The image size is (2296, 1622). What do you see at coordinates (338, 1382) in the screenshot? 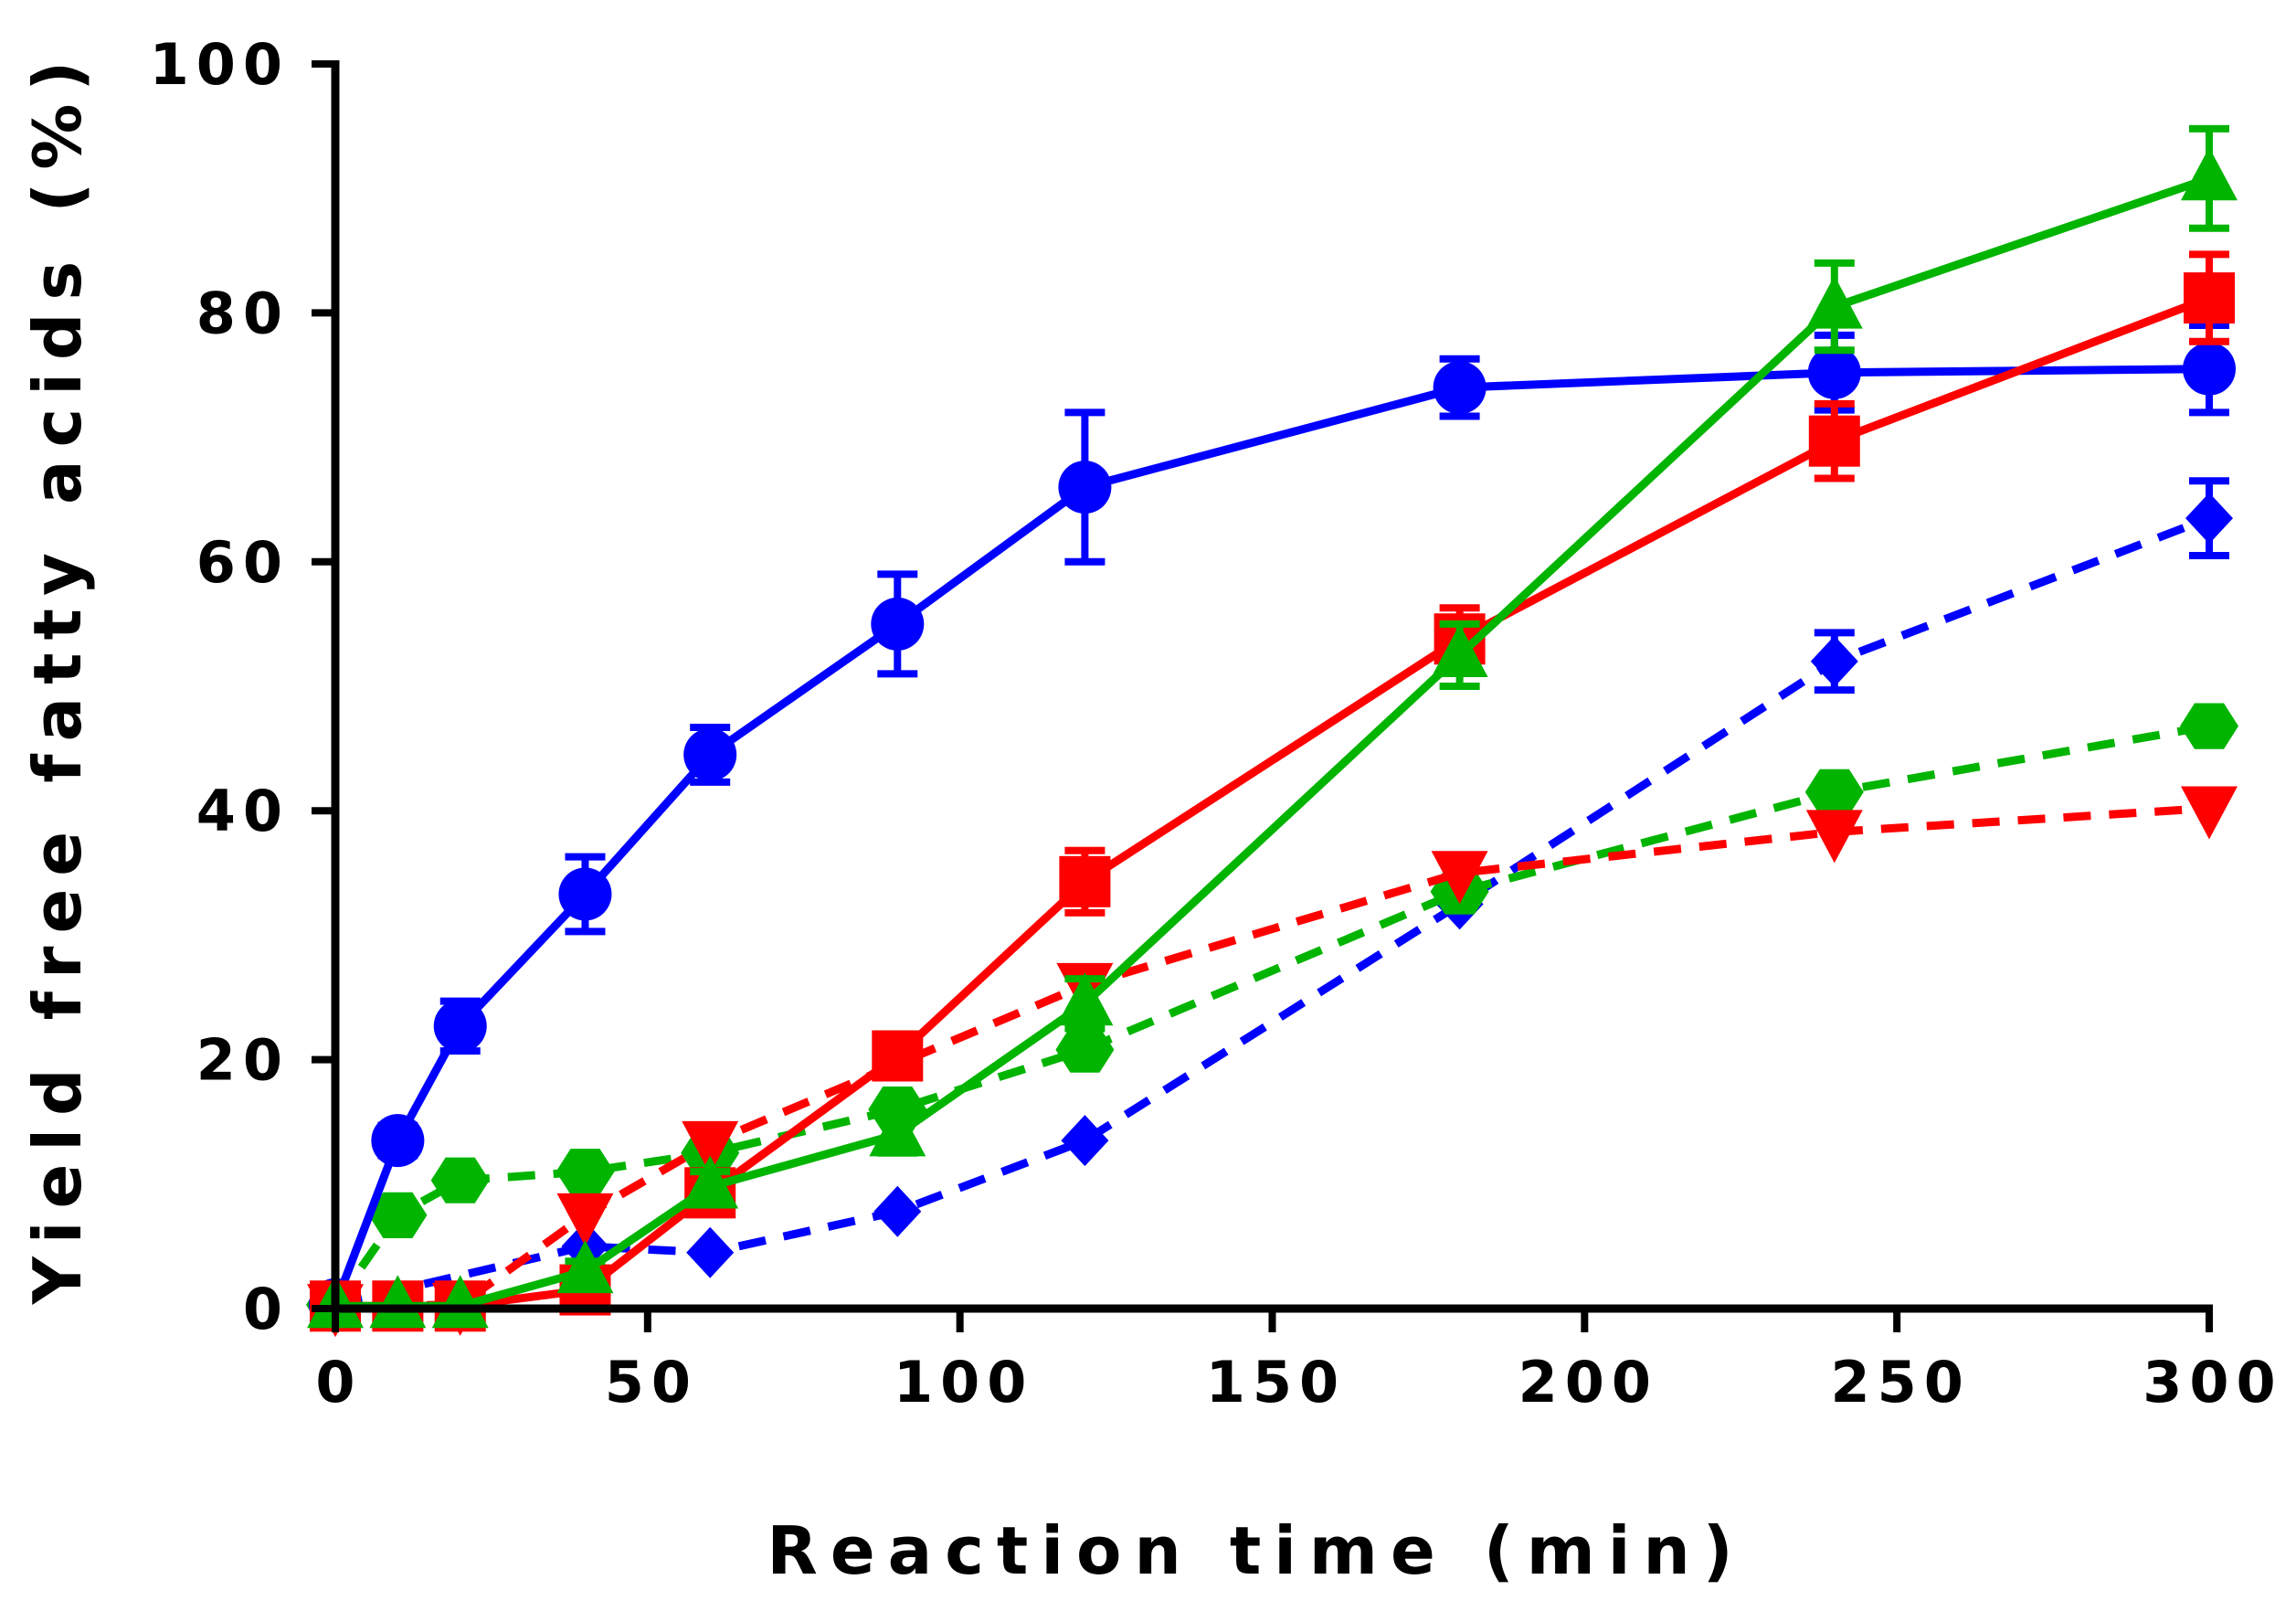
I see `x-tick-label: 0` at bounding box center [338, 1382].